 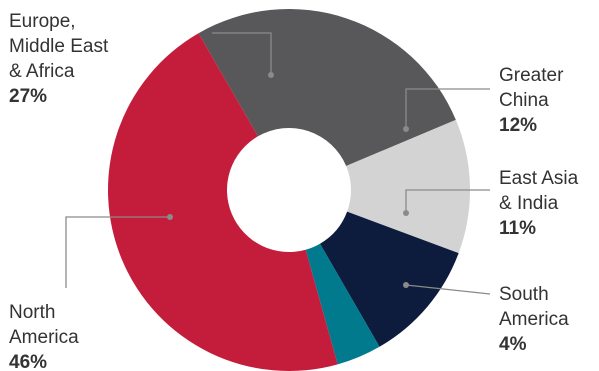 I want to click on slice-south-america, so click(x=342, y=304).